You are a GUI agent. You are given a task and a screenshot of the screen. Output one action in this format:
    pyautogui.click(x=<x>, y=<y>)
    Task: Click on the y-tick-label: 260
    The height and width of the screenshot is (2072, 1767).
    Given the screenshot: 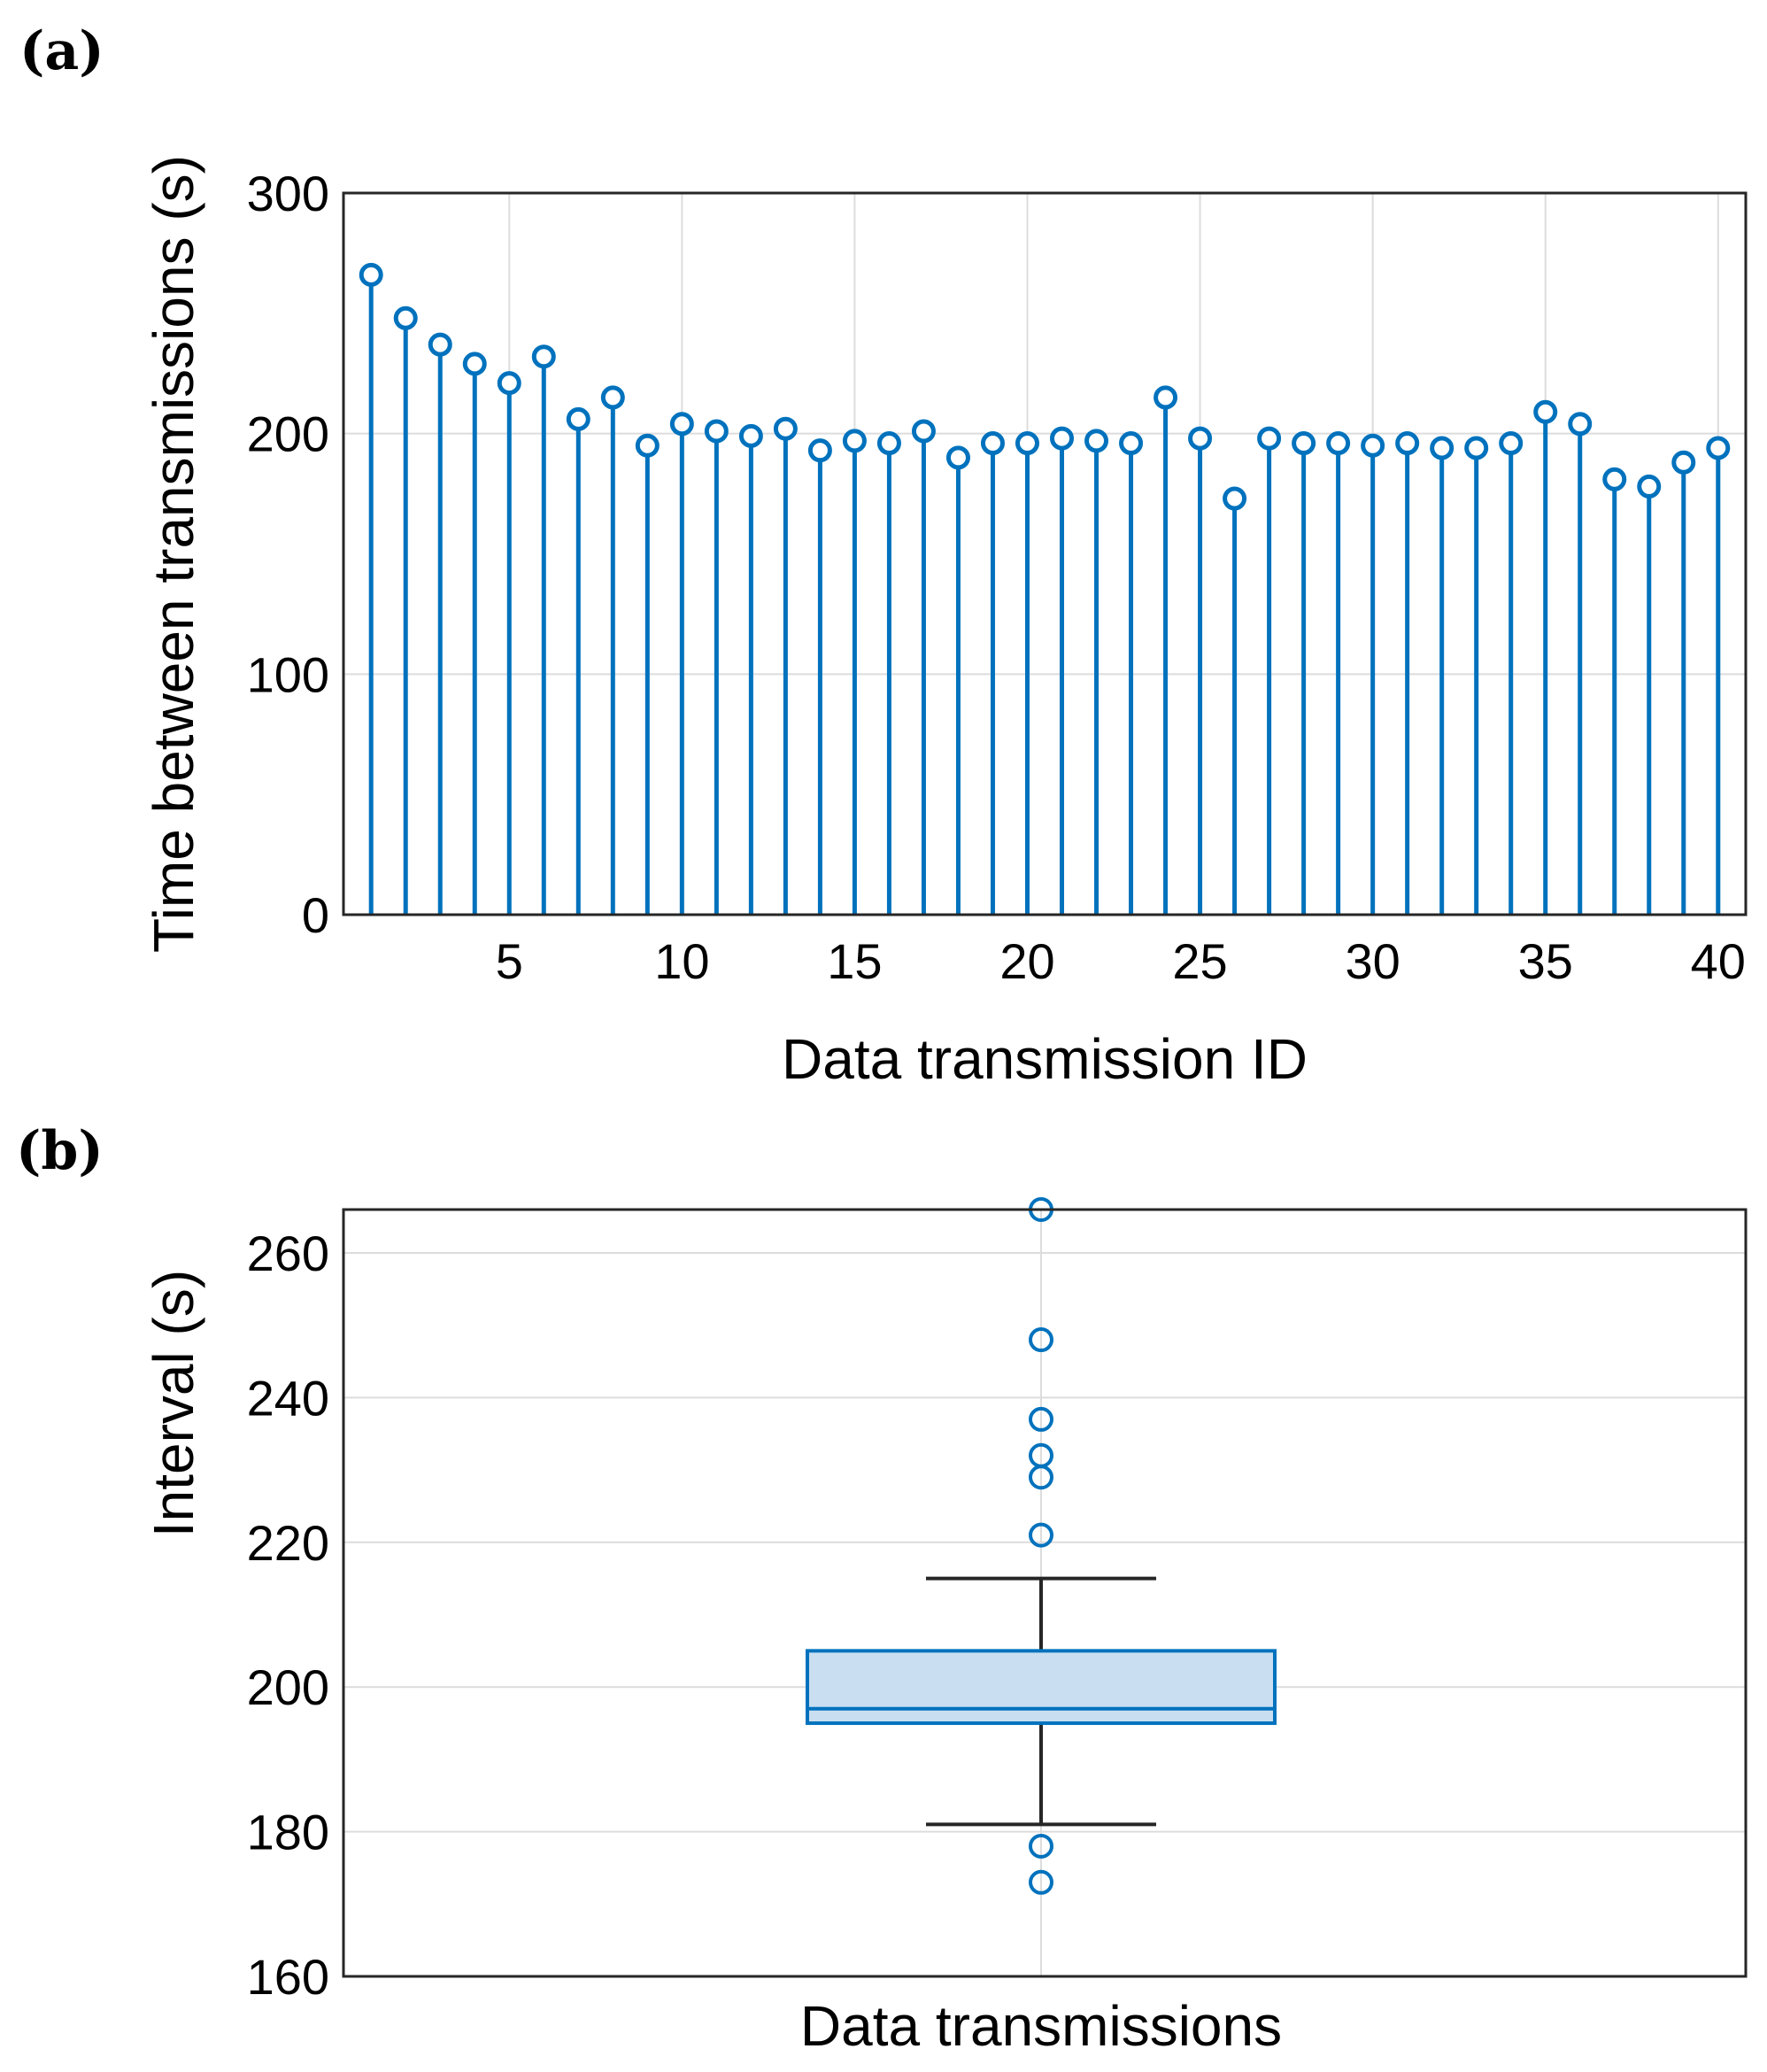 What is the action you would take?
    pyautogui.click(x=288, y=1253)
    